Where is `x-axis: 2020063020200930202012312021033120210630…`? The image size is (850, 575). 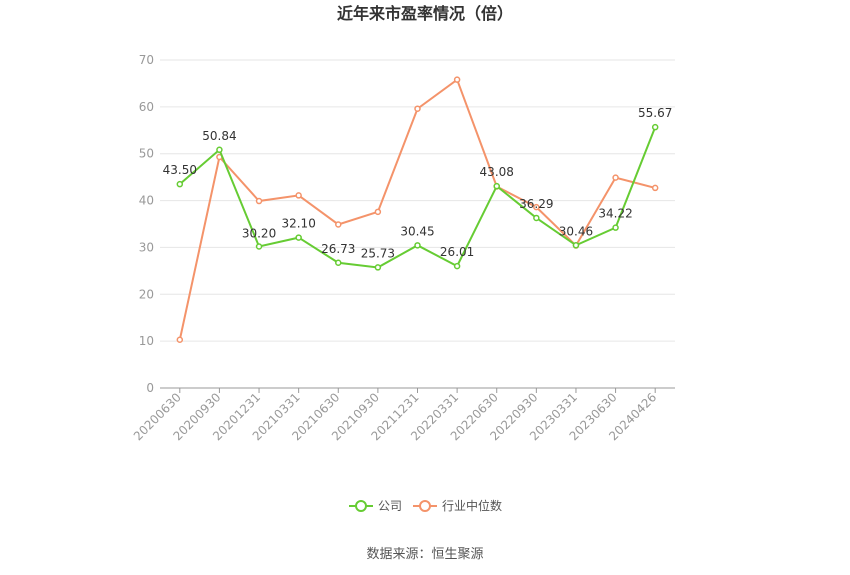
x-axis: 2020063020200930202012312021033120210630… is located at coordinates (403, 415).